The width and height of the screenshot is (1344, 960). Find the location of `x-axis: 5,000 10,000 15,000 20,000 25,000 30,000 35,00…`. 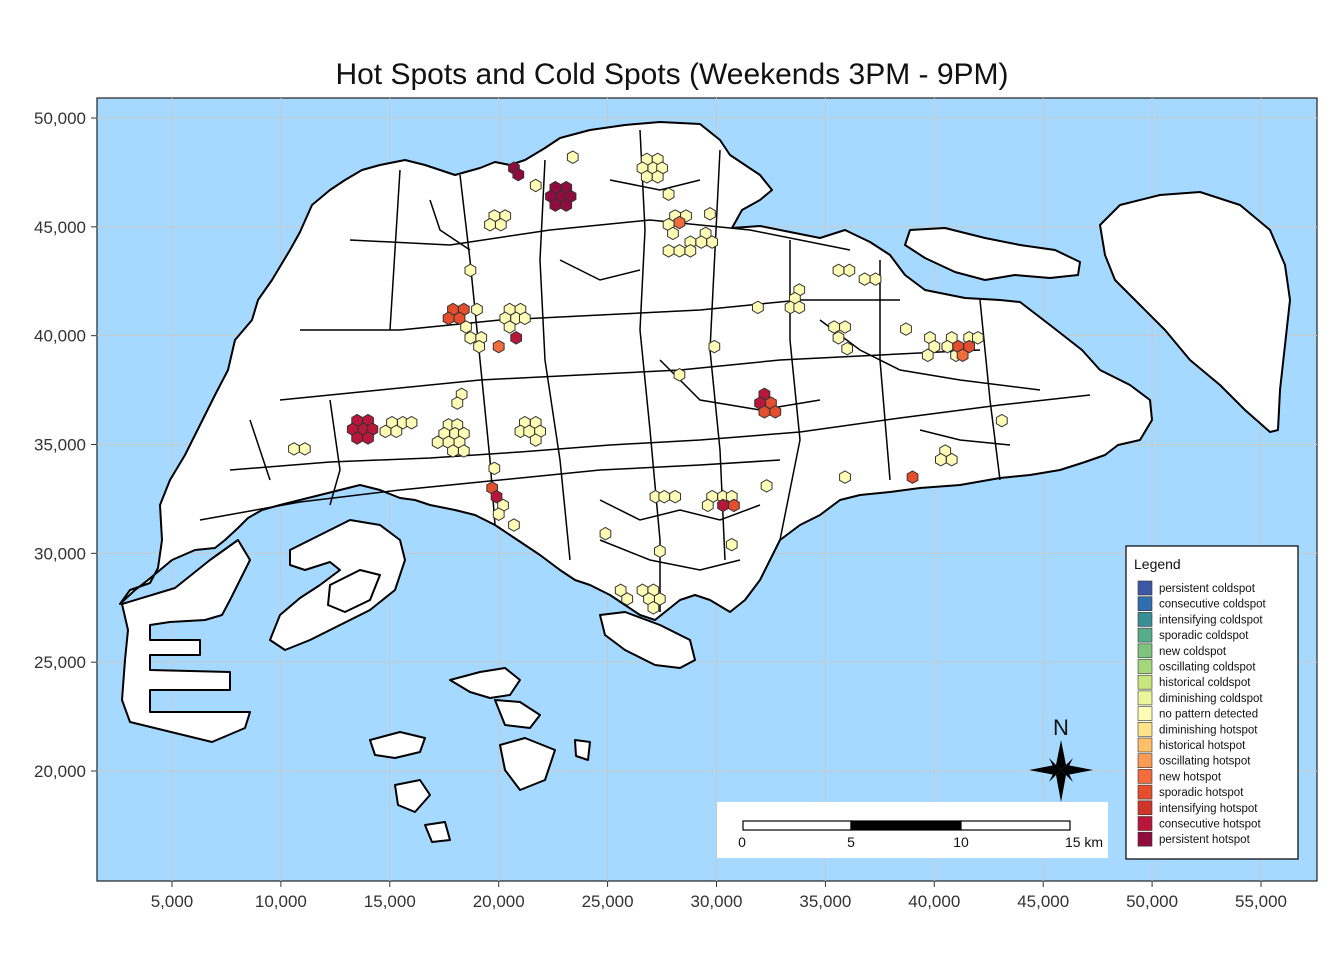

x-axis: 5,000 10,000 15,000 20,000 25,000 30,000 35,00… is located at coordinates (719, 896).